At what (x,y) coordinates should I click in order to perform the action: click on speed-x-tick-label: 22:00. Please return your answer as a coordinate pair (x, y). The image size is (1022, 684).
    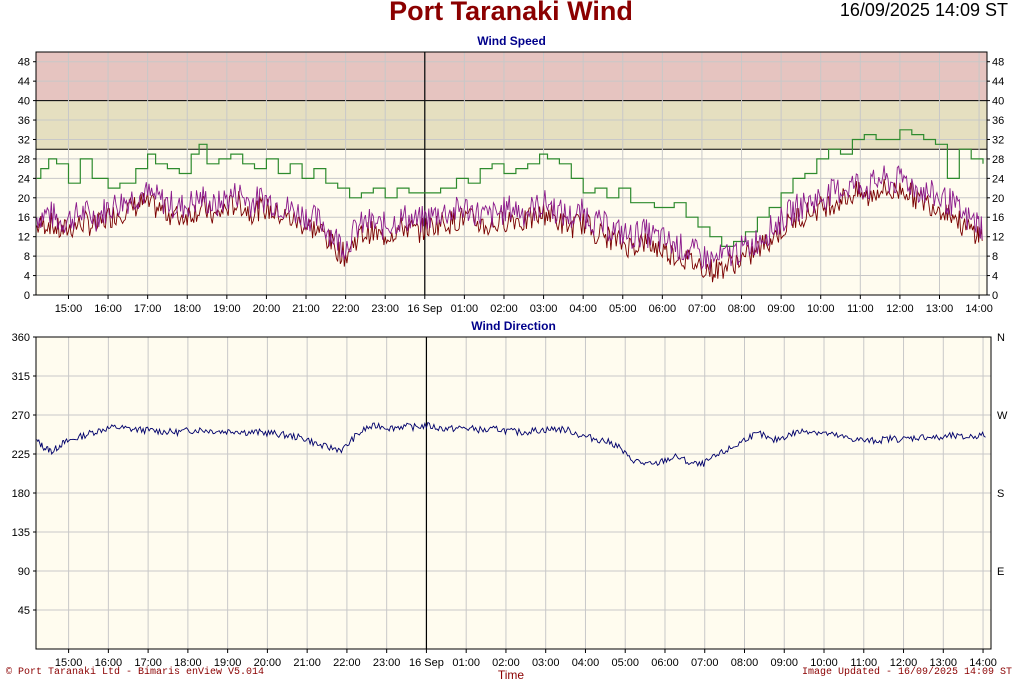
    Looking at the image, I should click on (346, 309).